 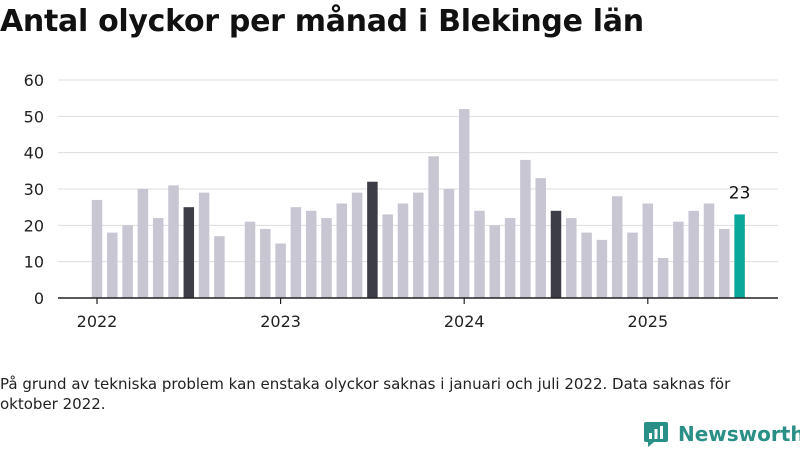 What do you see at coordinates (34, 80) in the screenshot?
I see `y-tick-label: 60` at bounding box center [34, 80].